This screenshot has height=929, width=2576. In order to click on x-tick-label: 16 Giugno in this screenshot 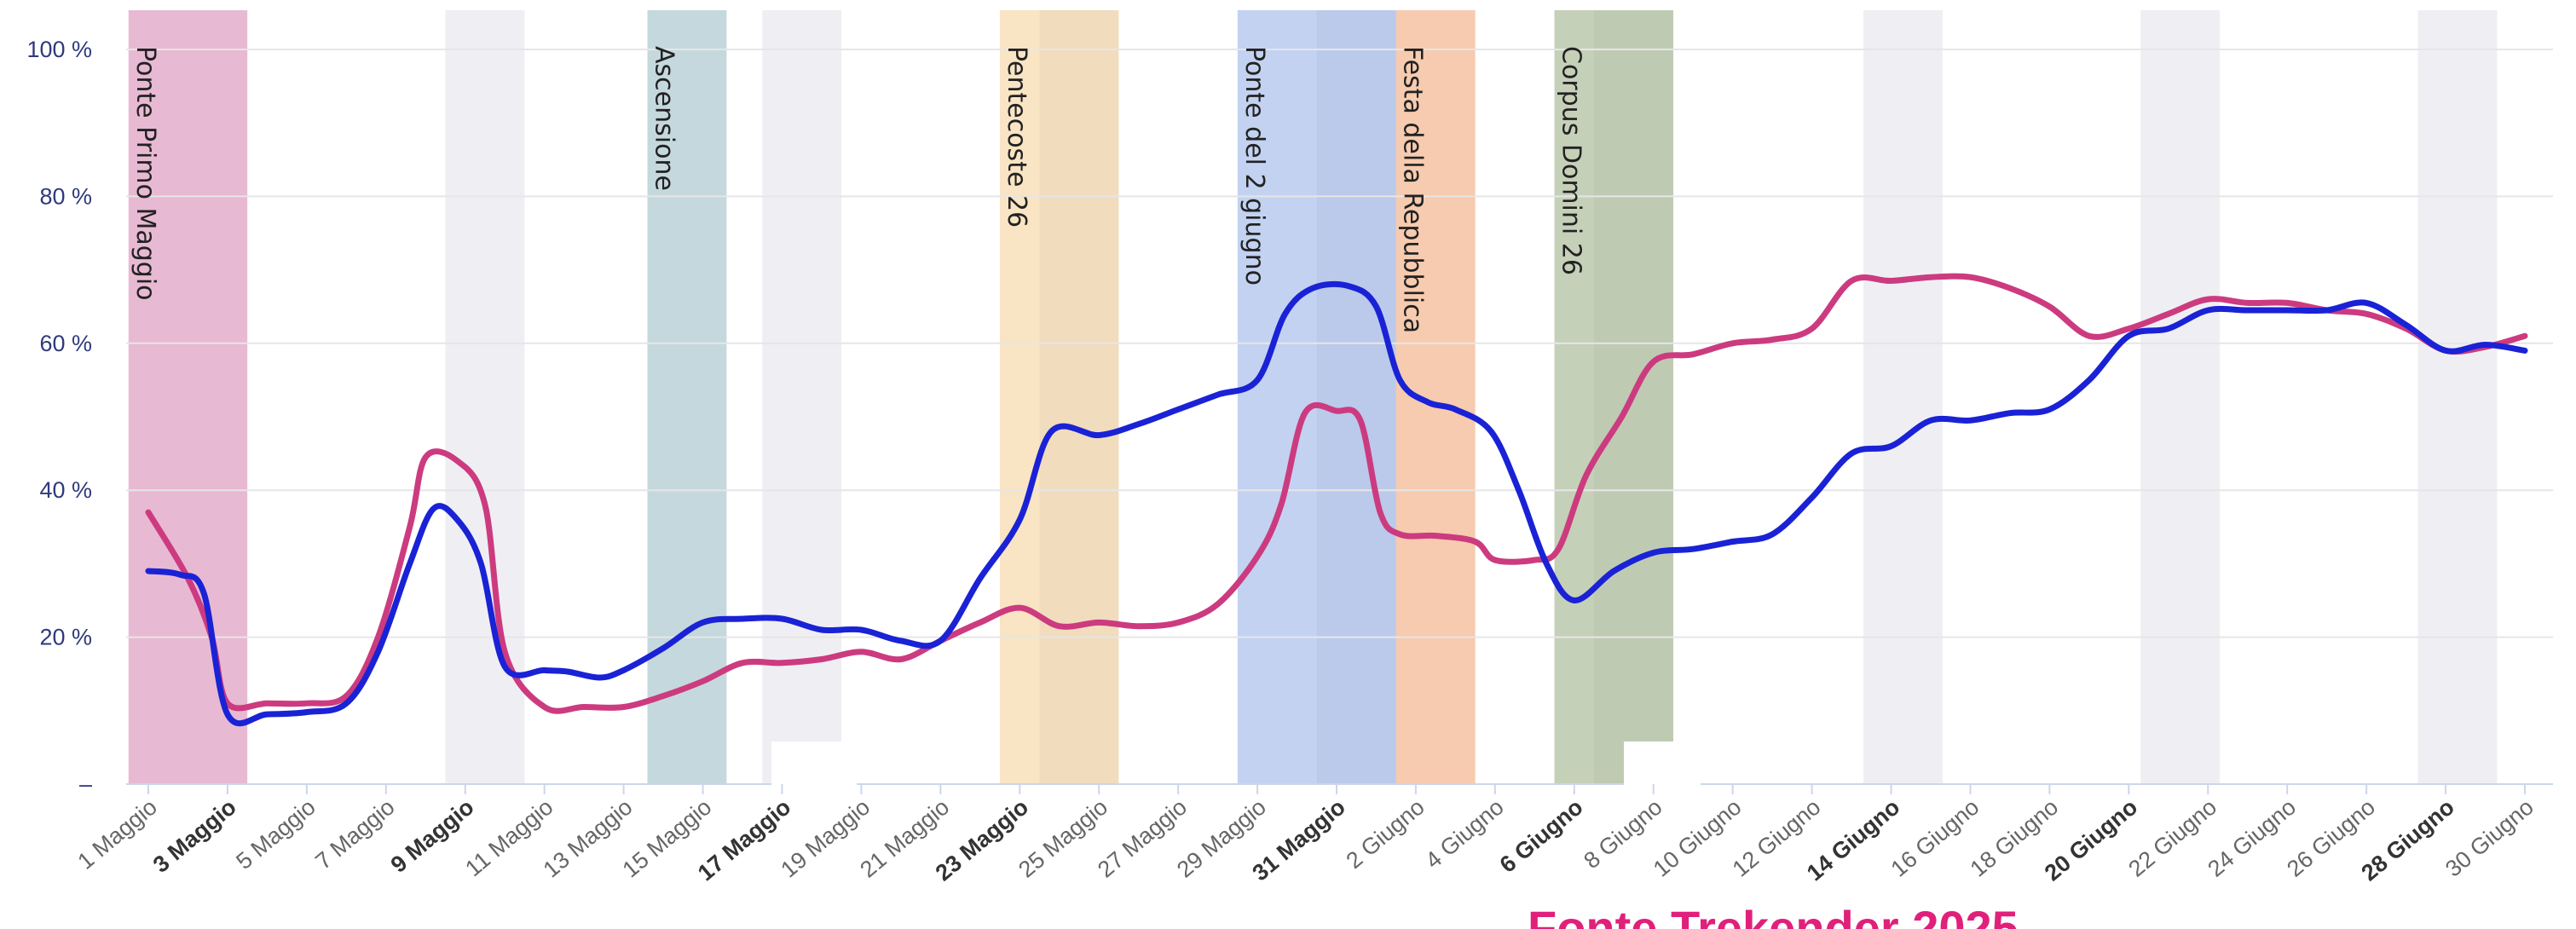, I will do `click(1935, 838)`.